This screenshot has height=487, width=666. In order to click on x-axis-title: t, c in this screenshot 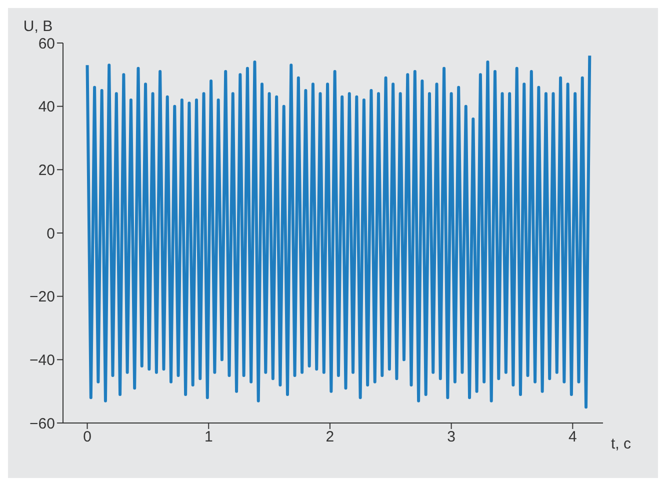, I will do `click(621, 443)`.